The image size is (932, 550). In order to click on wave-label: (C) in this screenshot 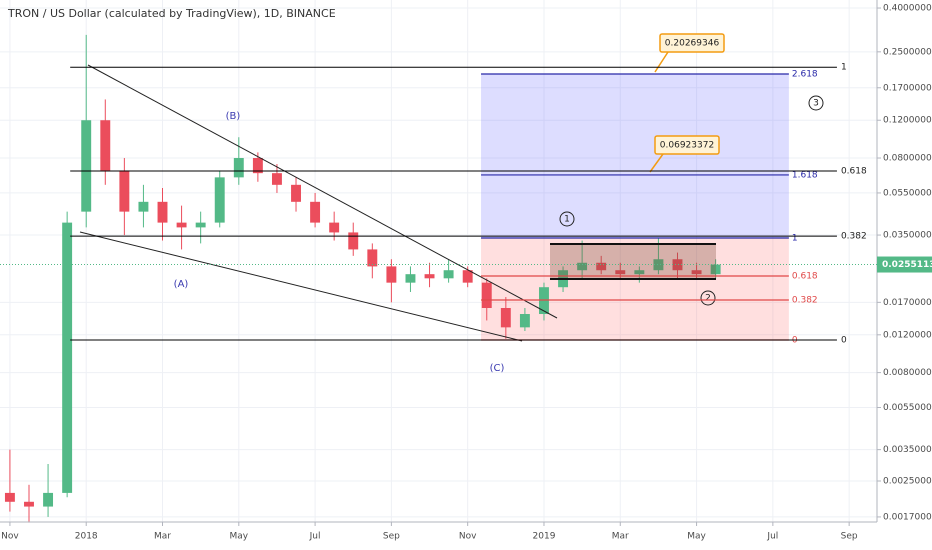, I will do `click(497, 368)`.